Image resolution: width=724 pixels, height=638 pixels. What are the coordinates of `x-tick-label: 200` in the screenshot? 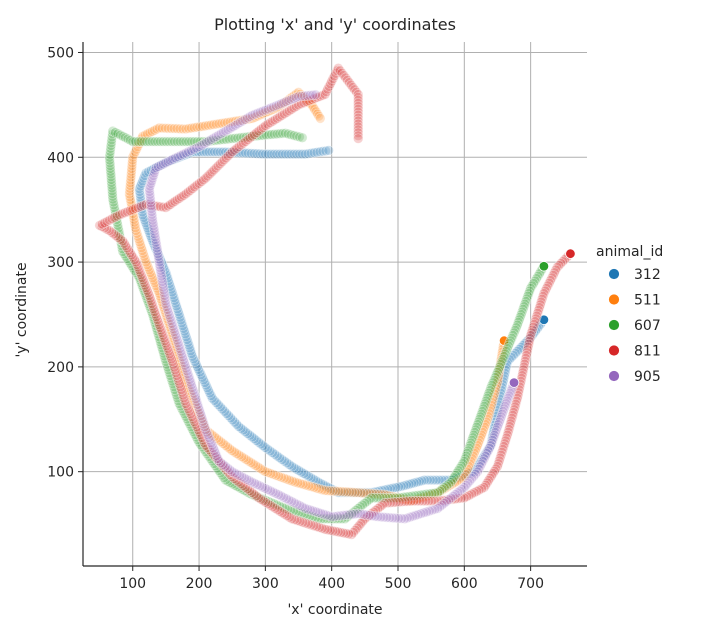 It's located at (199, 584).